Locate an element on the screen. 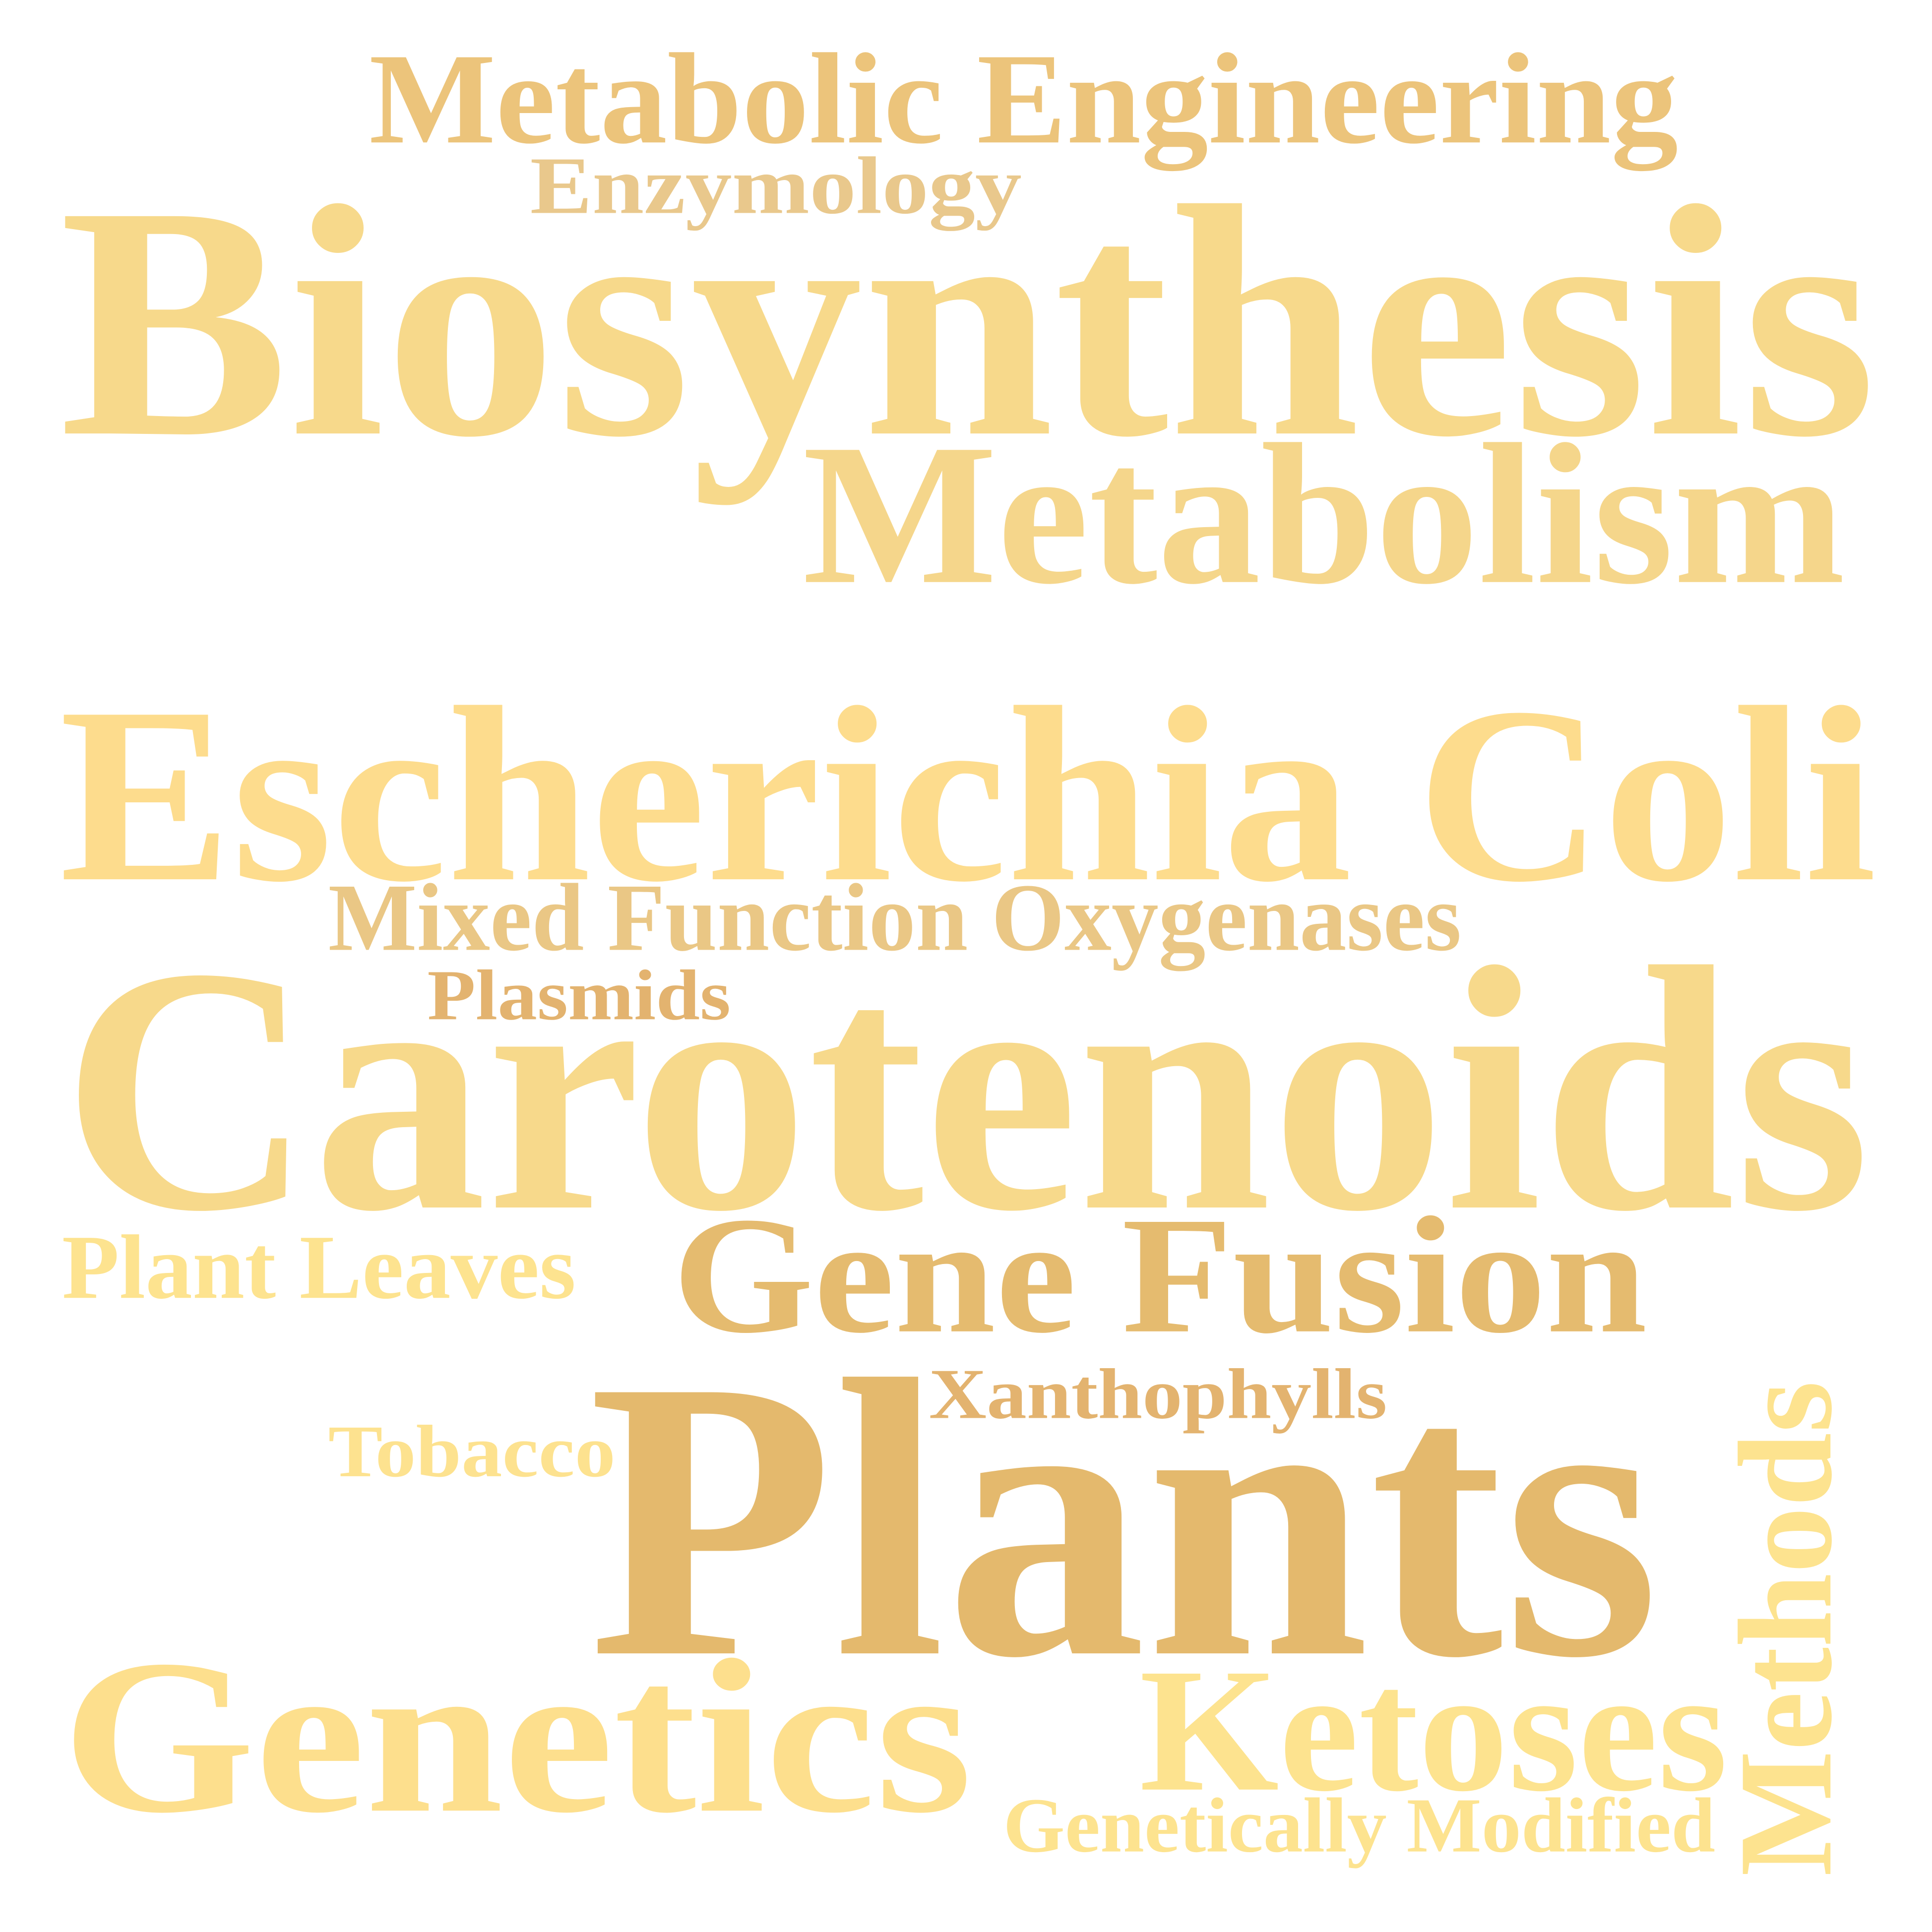 This screenshot has width=1932, height=1932. word: Ketoses is located at coordinates (1433, 1730).